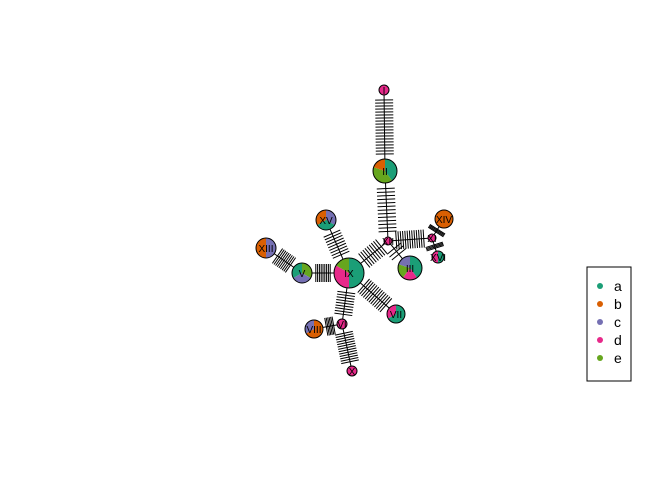 This screenshot has height=480, width=672. I want to click on node-V: V, so click(302, 273).